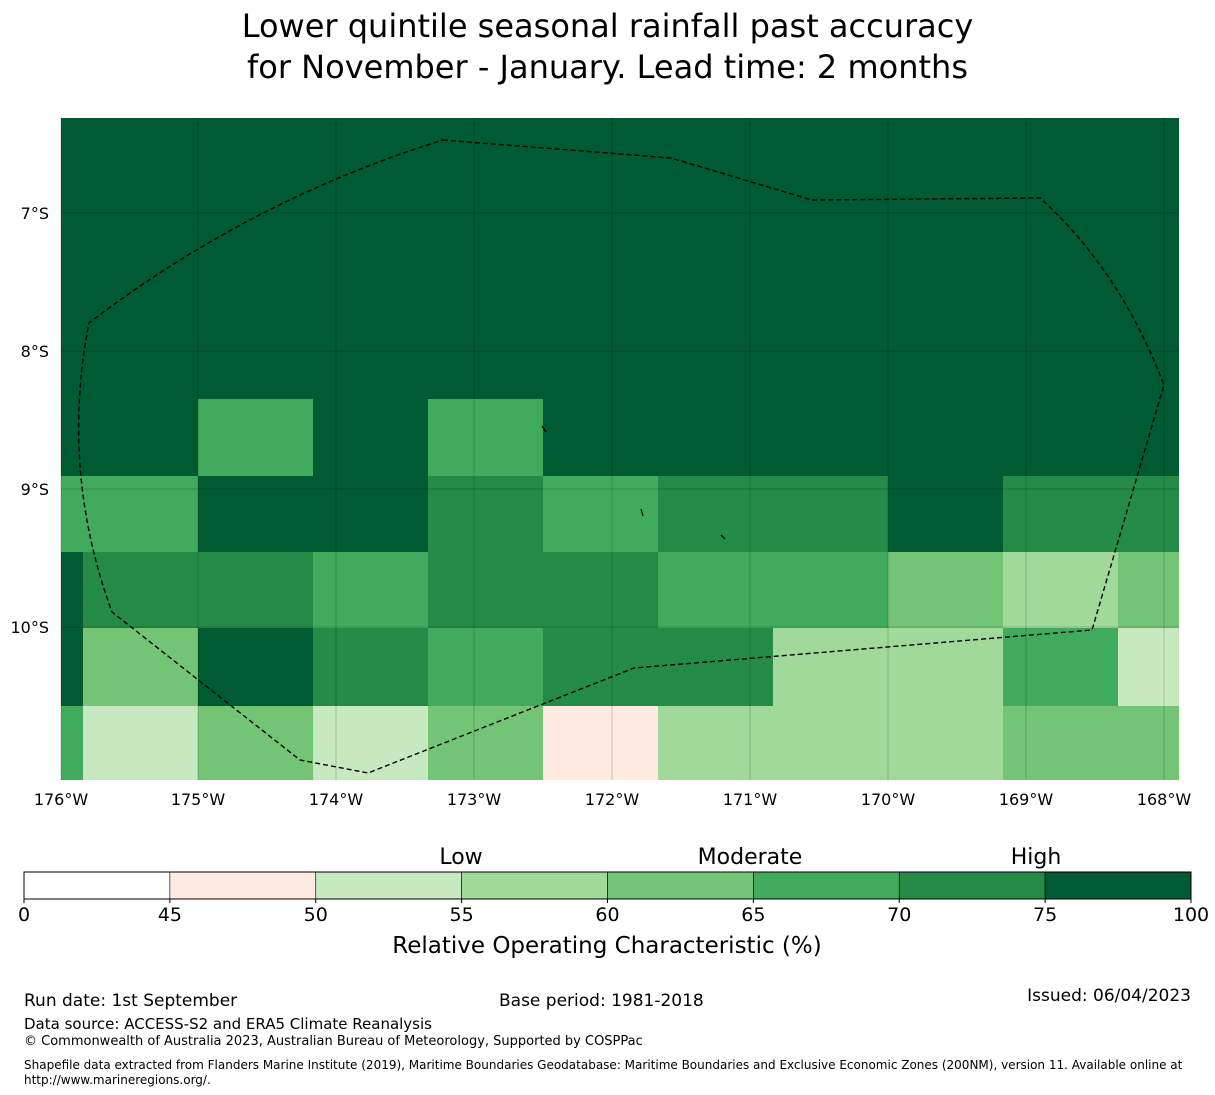 The width and height of the screenshot is (1215, 1095). I want to click on y-tick-label: 9°S, so click(35, 489).